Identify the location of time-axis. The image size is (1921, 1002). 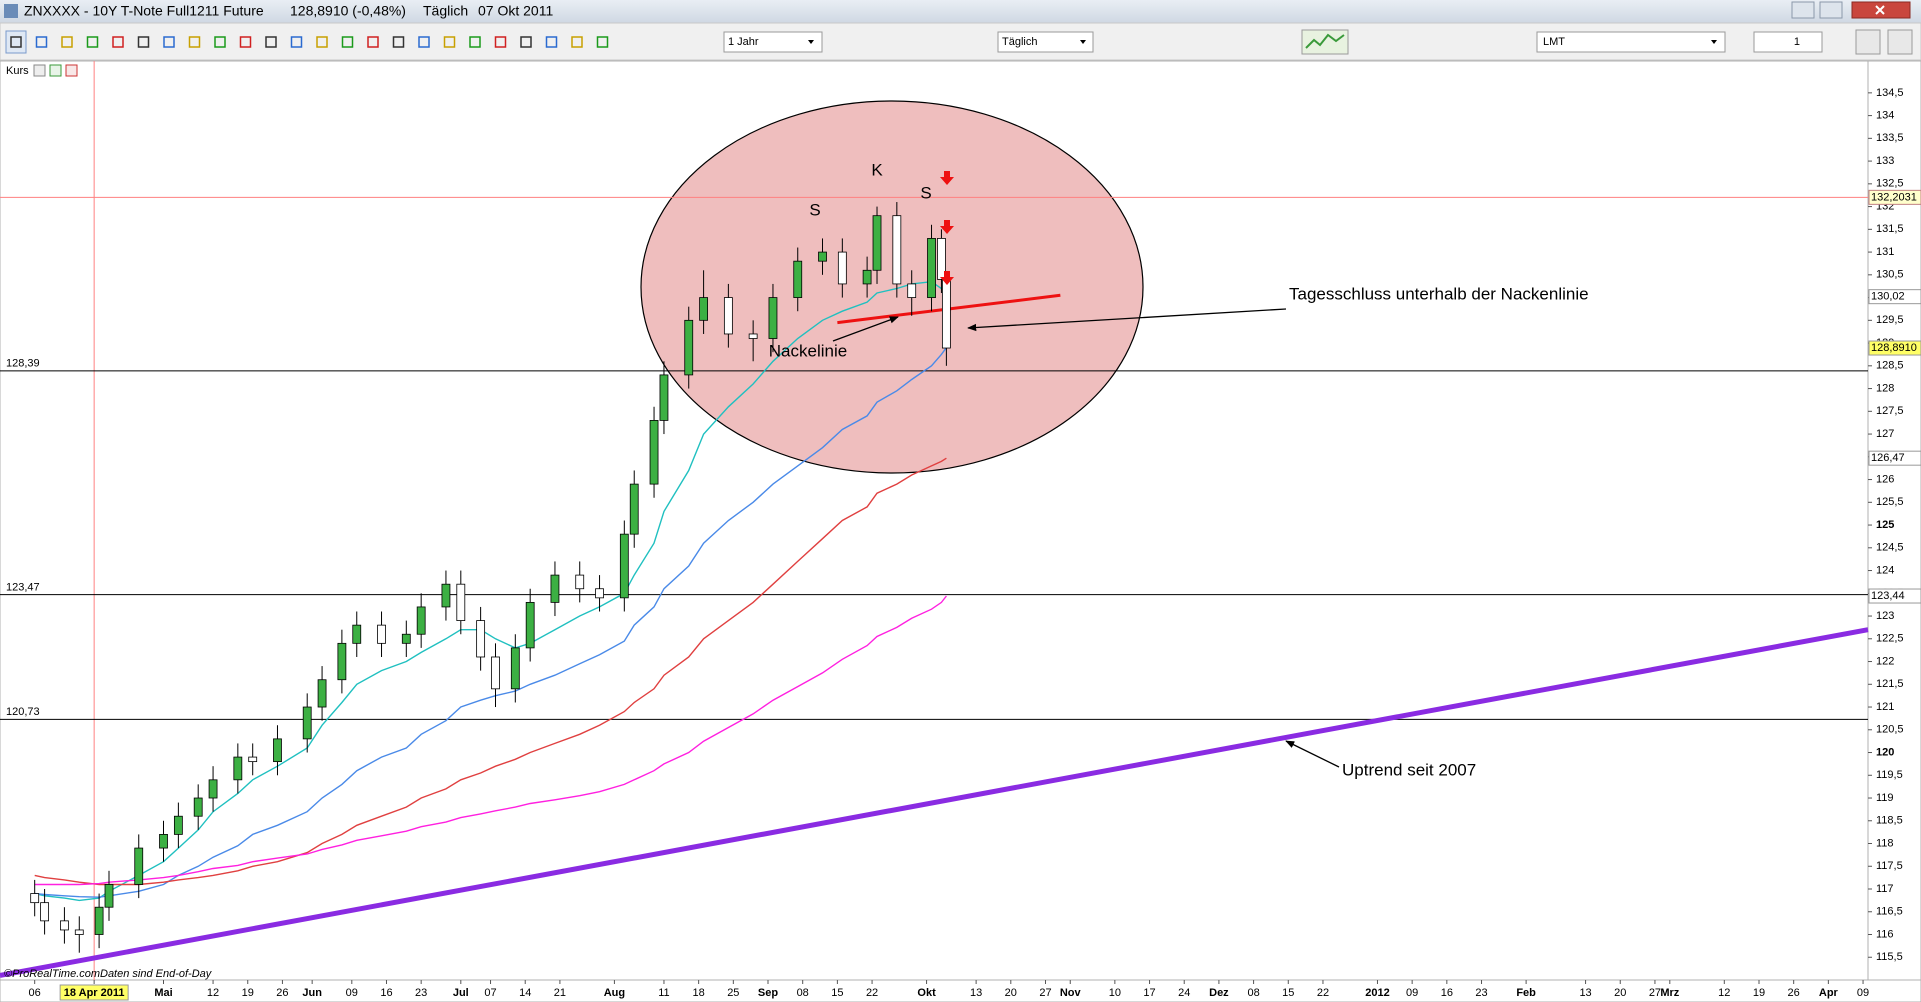
(960, 990).